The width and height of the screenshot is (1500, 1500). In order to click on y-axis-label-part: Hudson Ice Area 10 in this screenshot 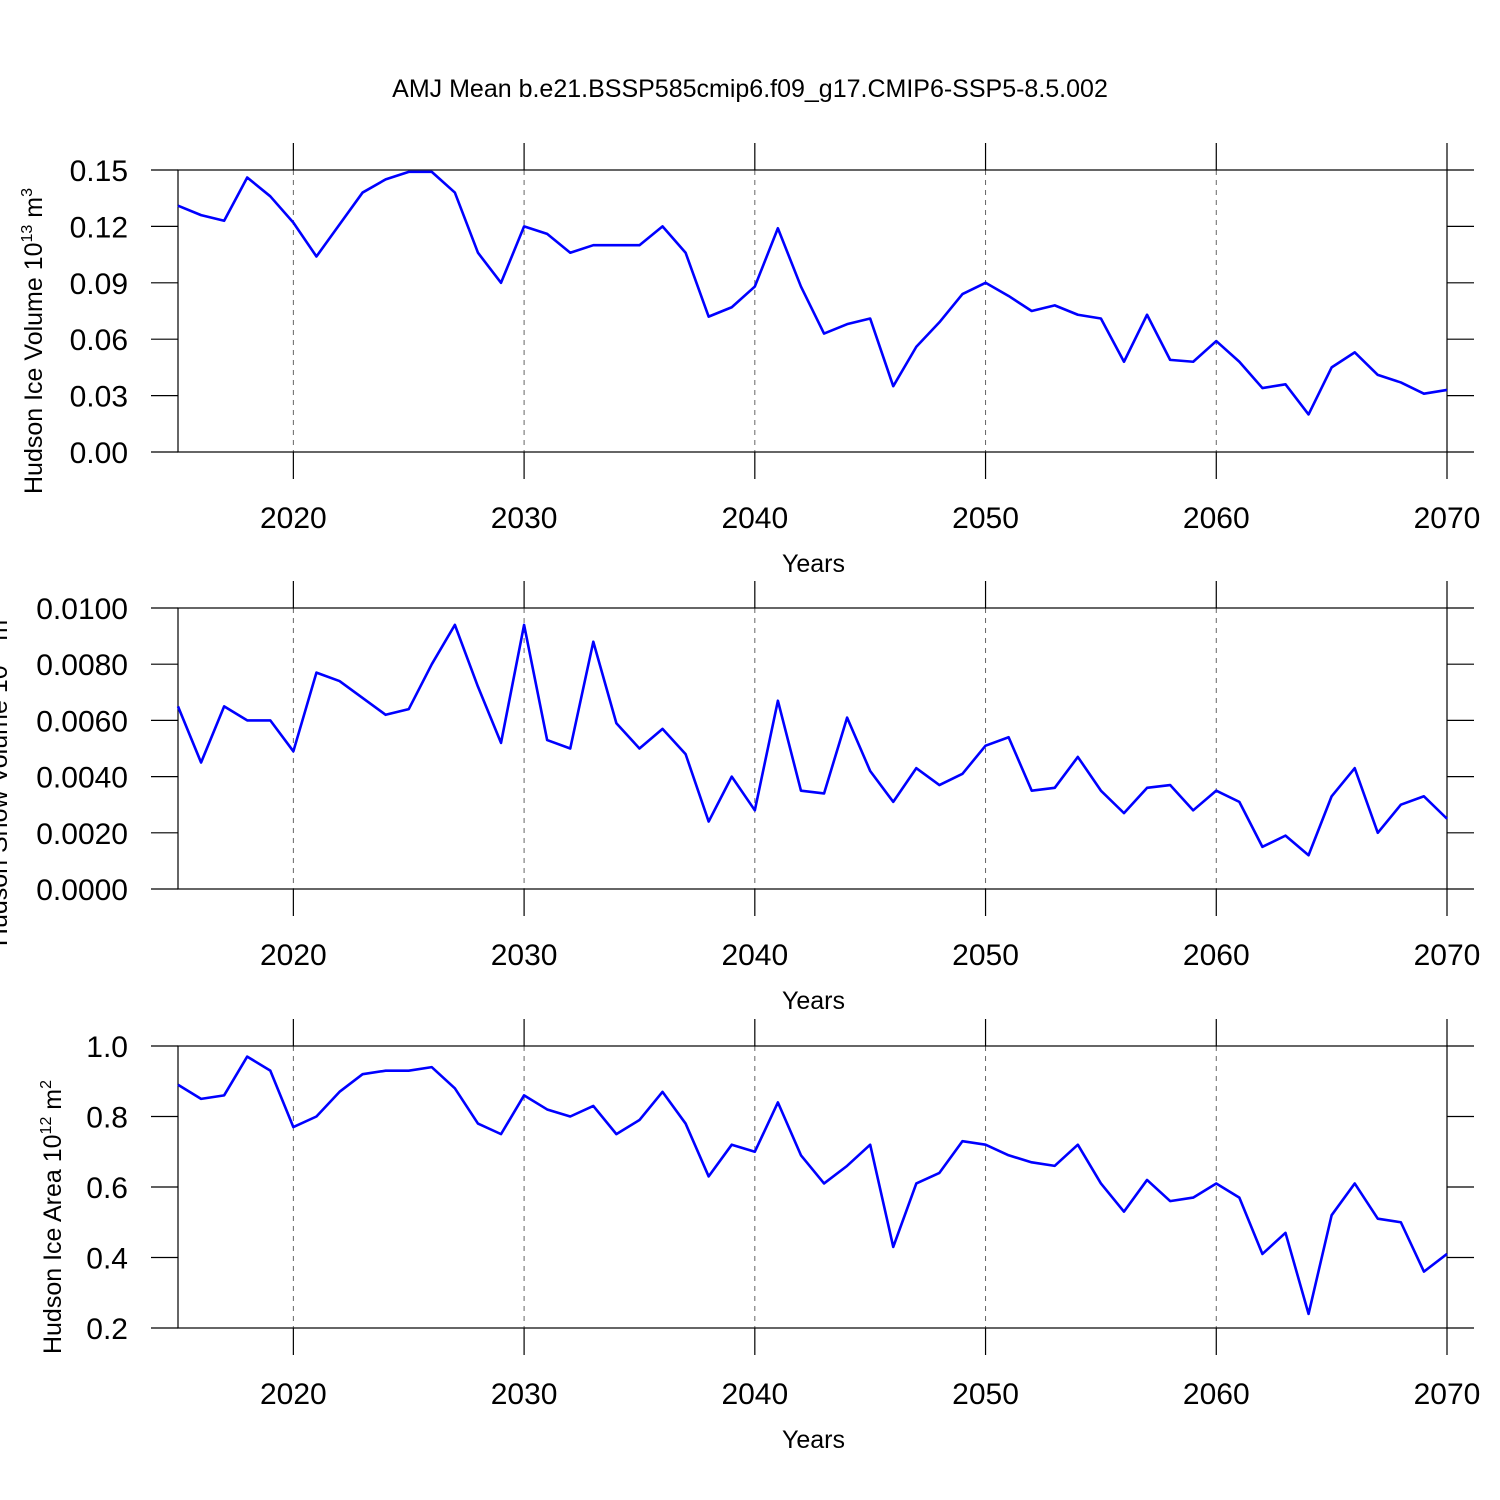, I will do `click(53, 1244)`.